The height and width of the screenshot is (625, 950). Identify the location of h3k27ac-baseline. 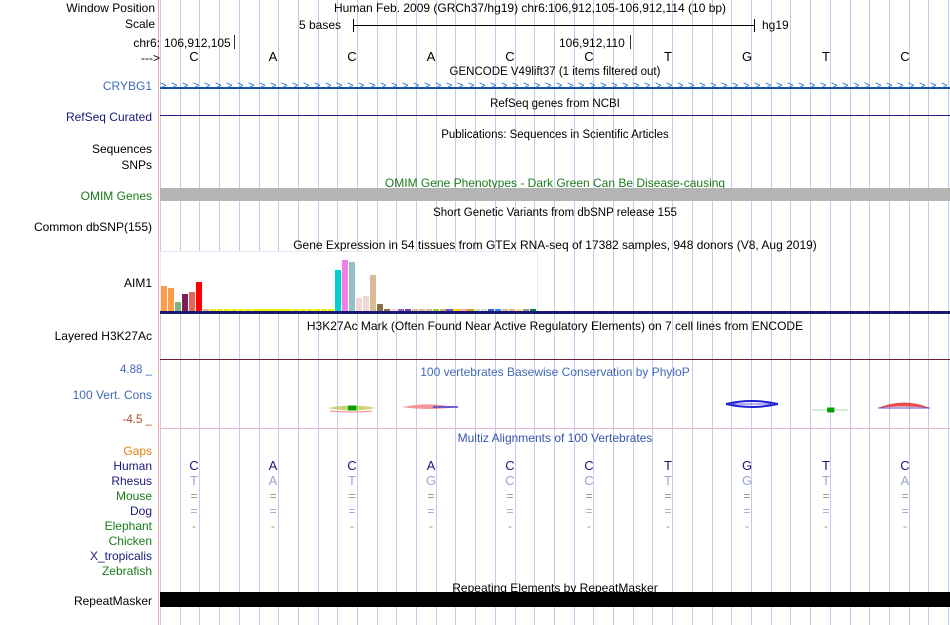
(555, 359).